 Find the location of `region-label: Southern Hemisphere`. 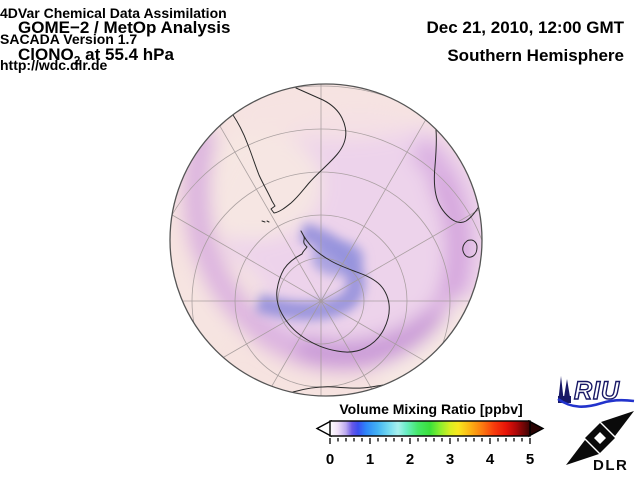

region-label: Southern Hemisphere is located at coordinates (535, 55).